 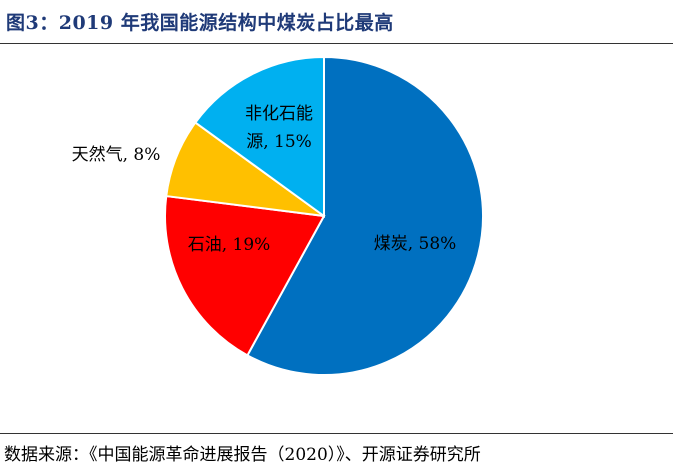 What do you see at coordinates (244, 275) in the screenshot?
I see `slice-oil` at bounding box center [244, 275].